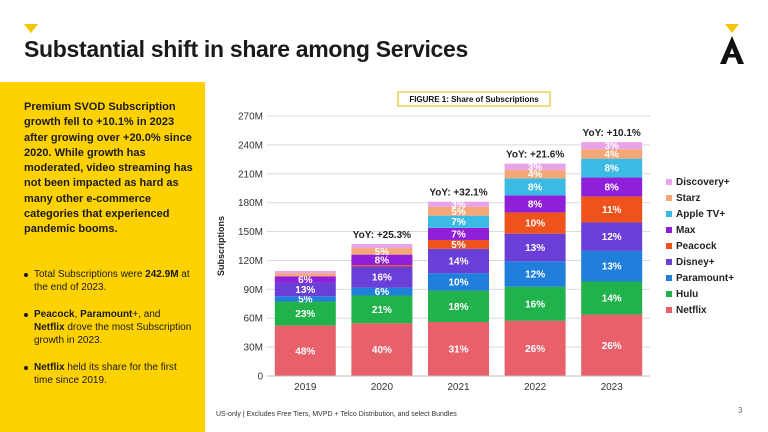 This screenshot has width=768, height=432. I want to click on y-tick-label: 90M, so click(253, 290).